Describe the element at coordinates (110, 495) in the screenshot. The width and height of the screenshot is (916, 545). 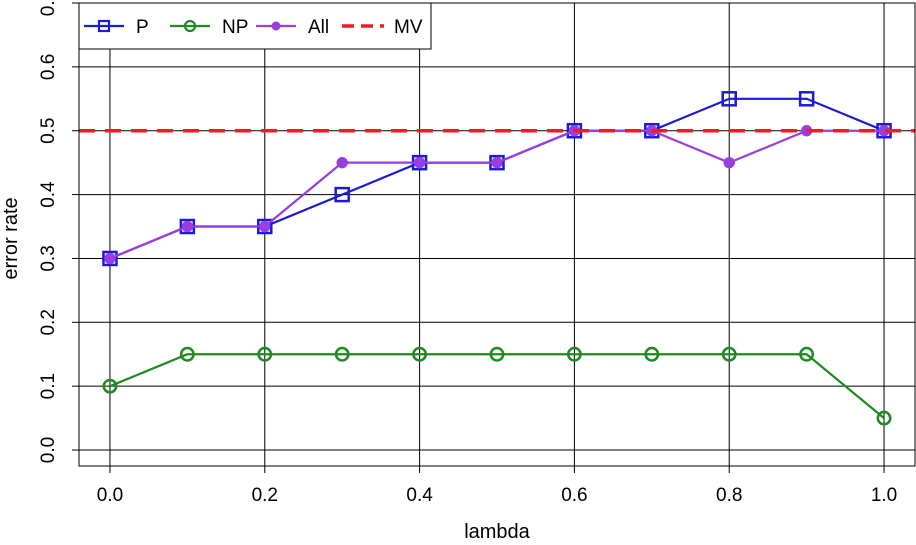
I see `x-tick-label: 0.0` at that location.